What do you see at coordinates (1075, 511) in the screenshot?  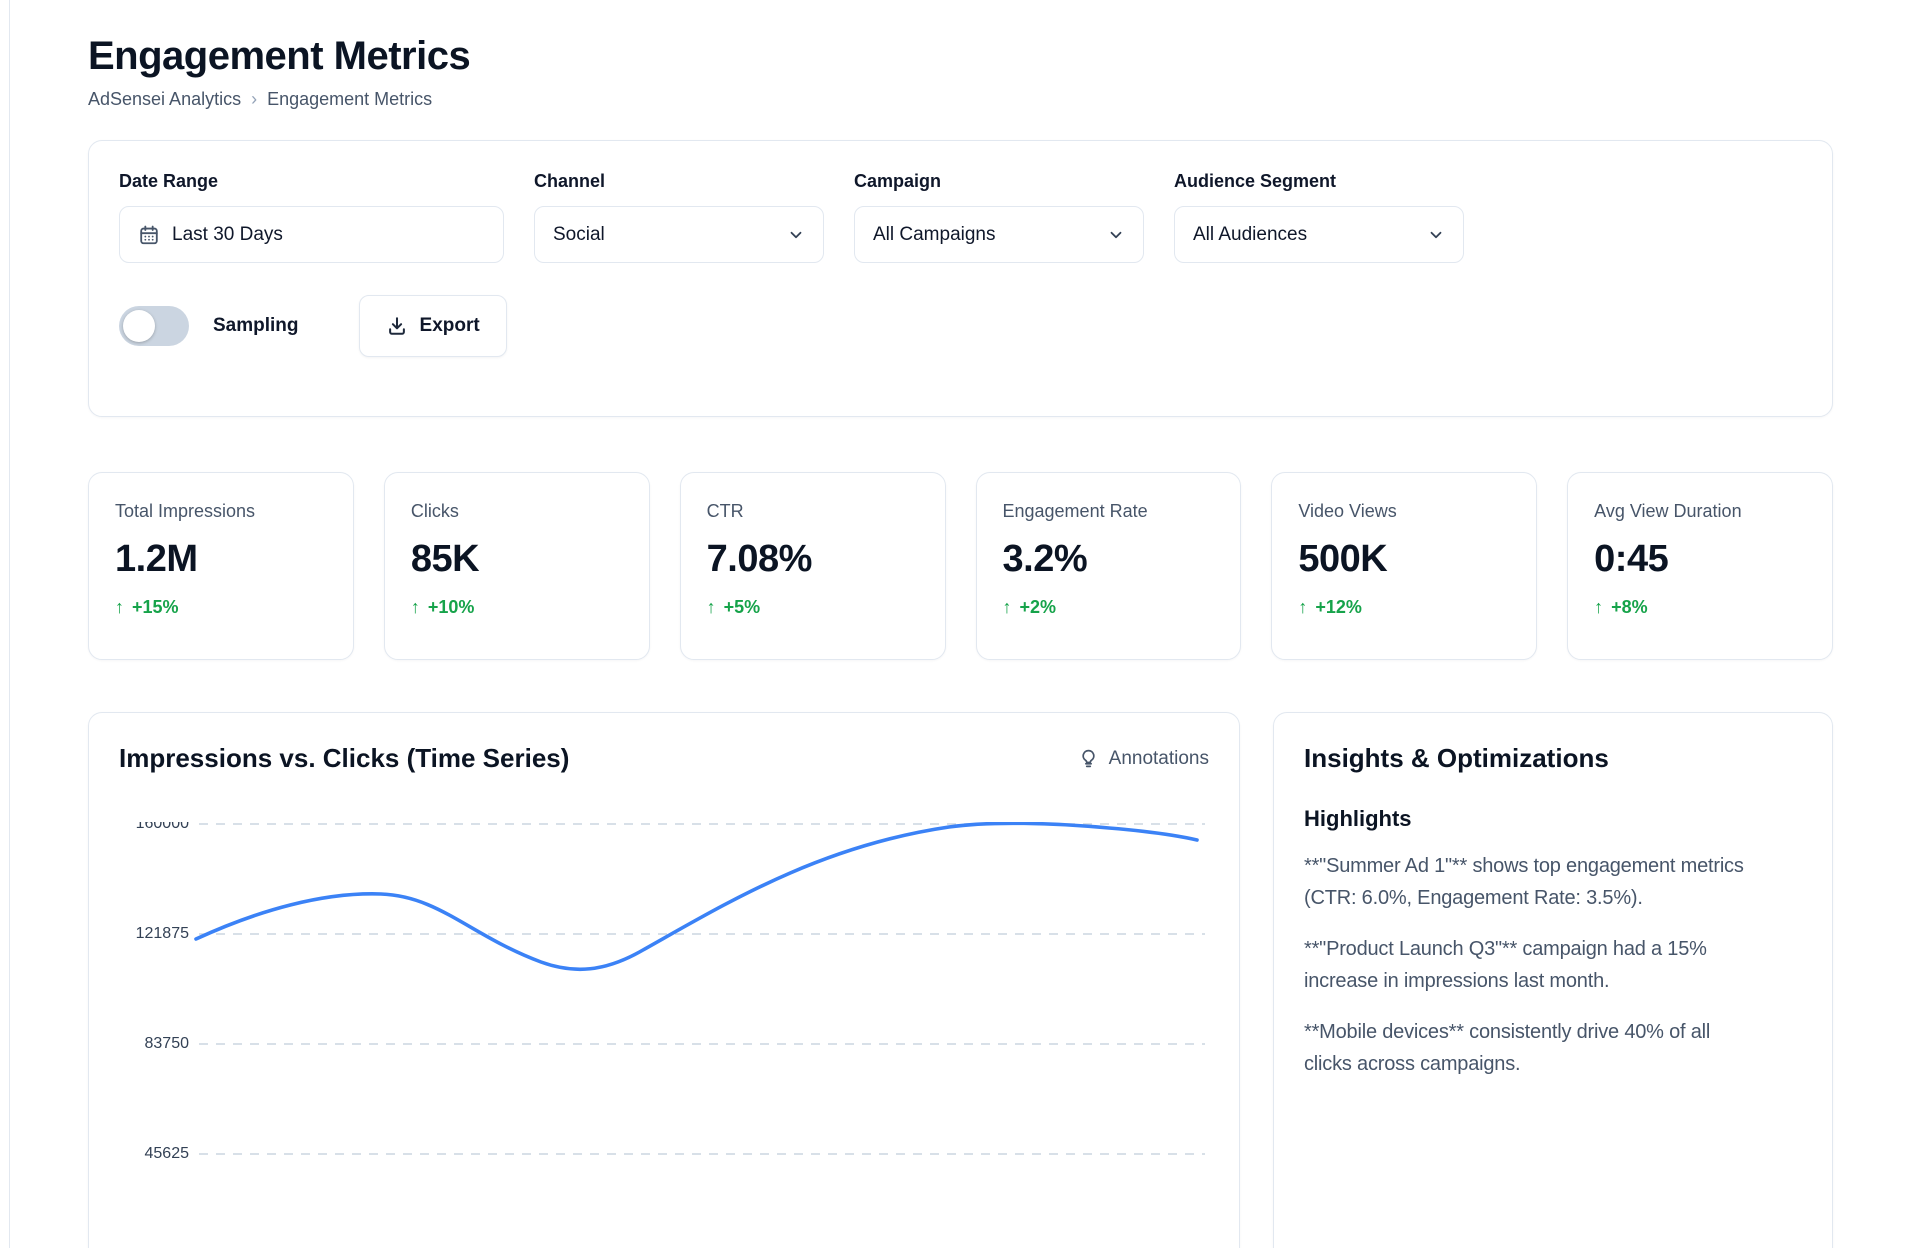 I see `kpi-label: Engagement Rate` at bounding box center [1075, 511].